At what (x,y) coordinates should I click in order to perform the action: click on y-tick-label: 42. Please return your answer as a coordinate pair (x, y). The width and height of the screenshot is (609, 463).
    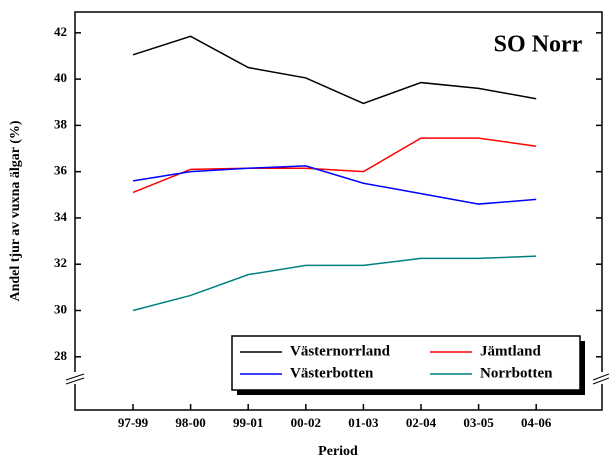
    Looking at the image, I should click on (60, 31).